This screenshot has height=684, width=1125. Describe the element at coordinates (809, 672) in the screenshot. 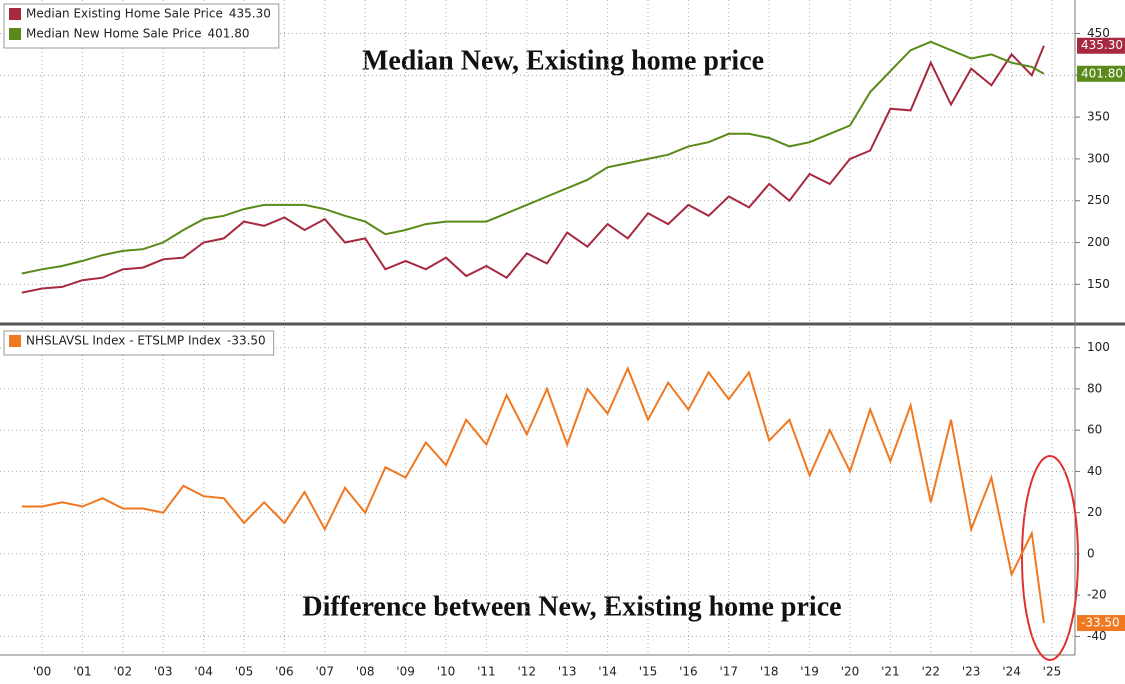

I see `x-tick-label: '19` at that location.